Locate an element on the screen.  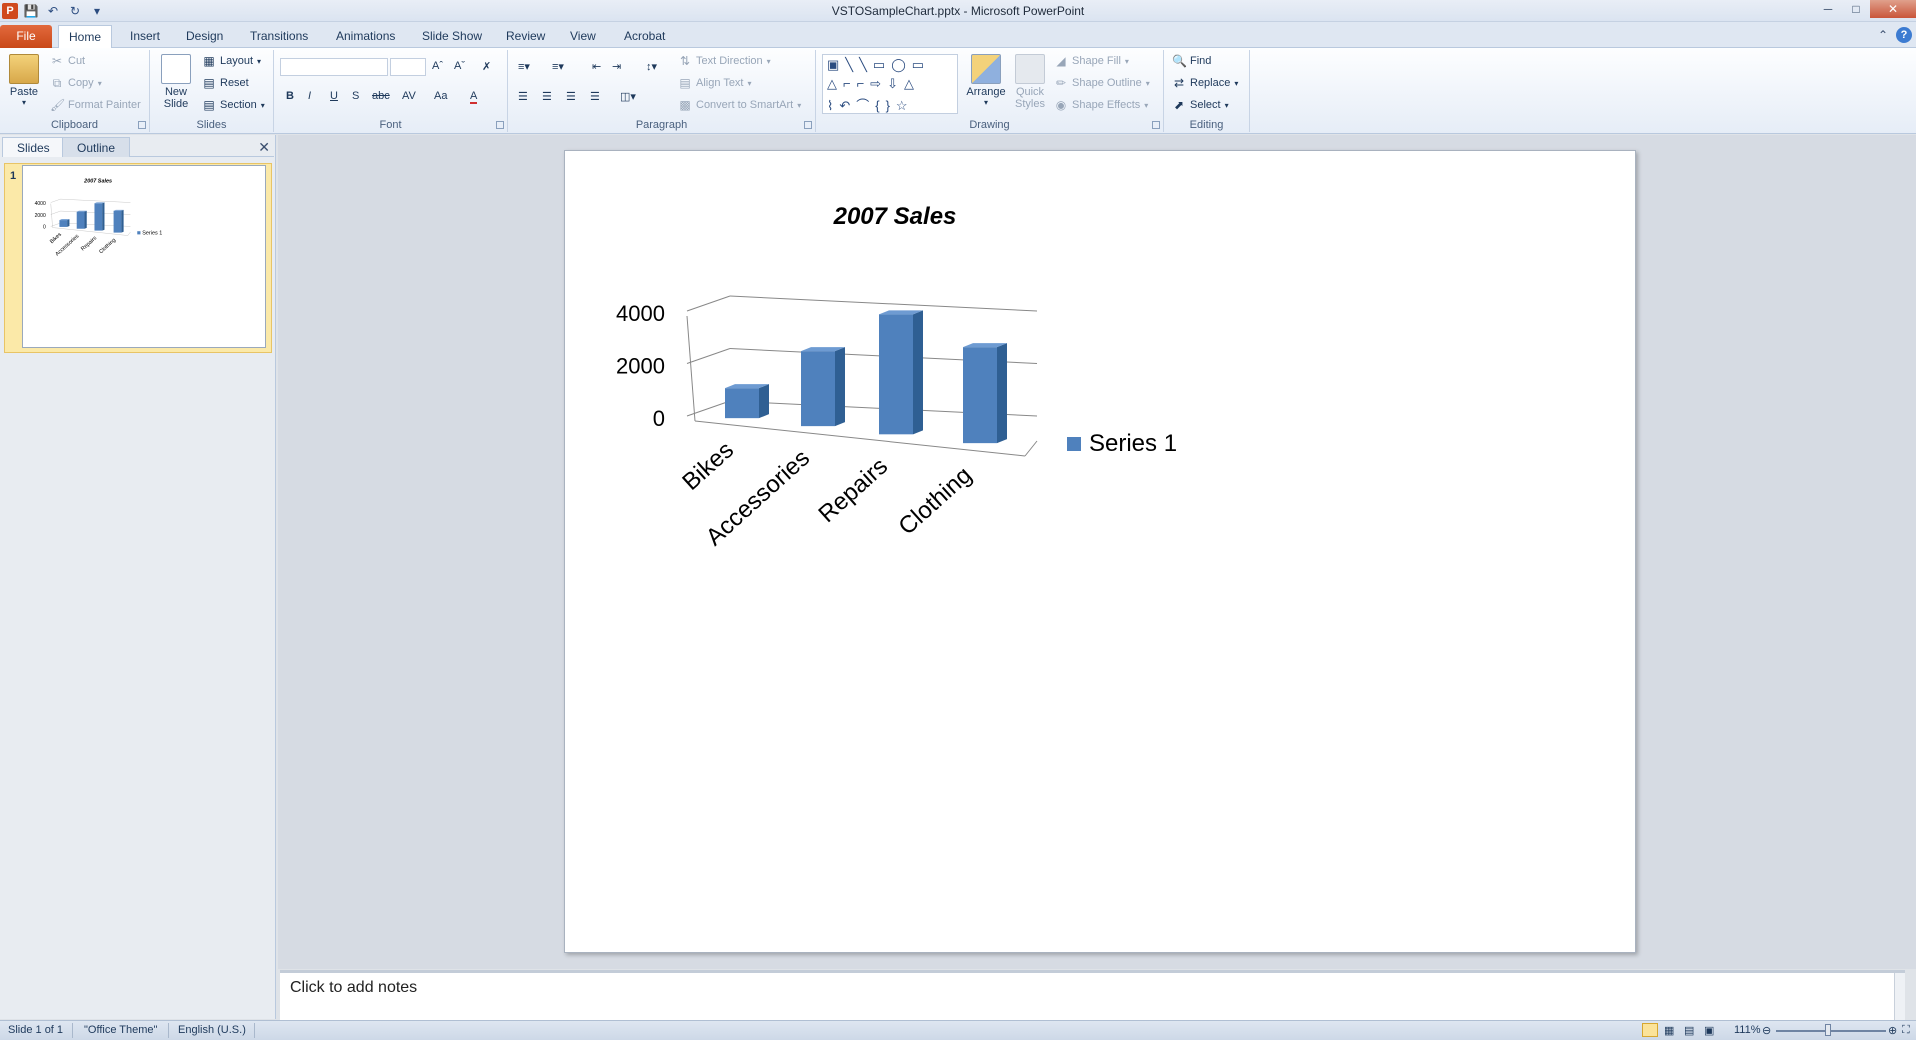
fit-to-window-icon: ⛶ is located at coordinates (1906, 1030).